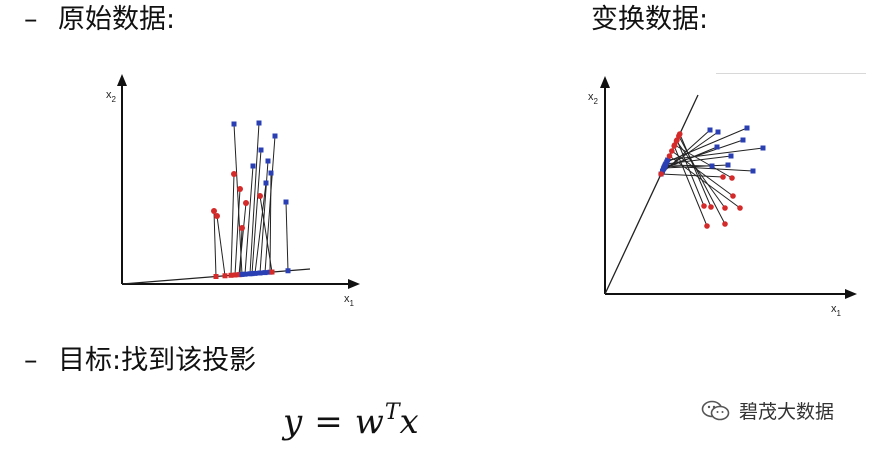 This screenshot has width=877, height=451. What do you see at coordinates (715, 410) in the screenshot?
I see `wechat-icon` at bounding box center [715, 410].